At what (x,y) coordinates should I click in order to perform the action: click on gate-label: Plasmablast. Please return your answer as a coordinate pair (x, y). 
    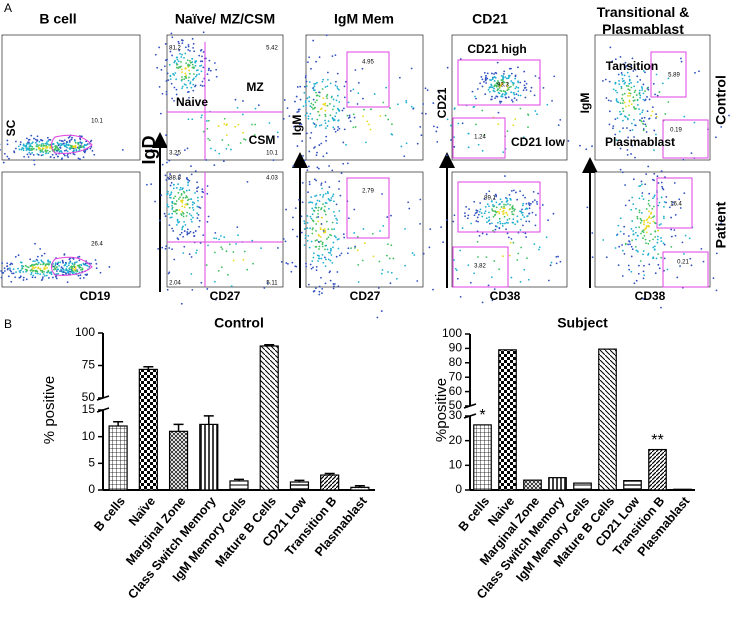
    Looking at the image, I should click on (640, 142).